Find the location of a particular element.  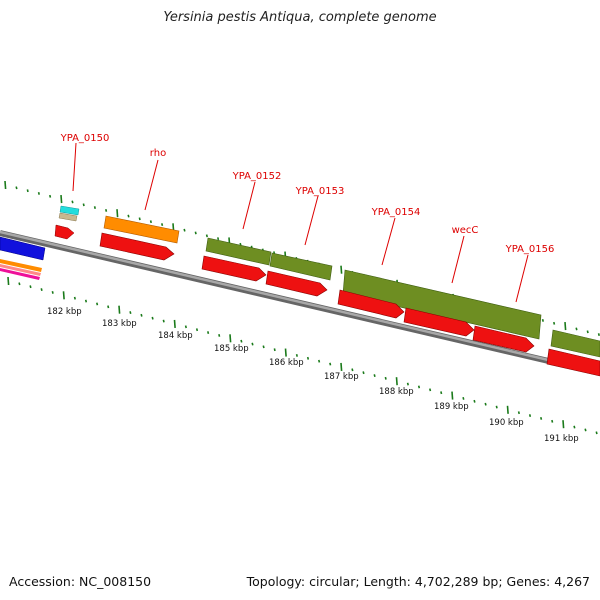

ypa0153-gene is located at coordinates (301, 266).